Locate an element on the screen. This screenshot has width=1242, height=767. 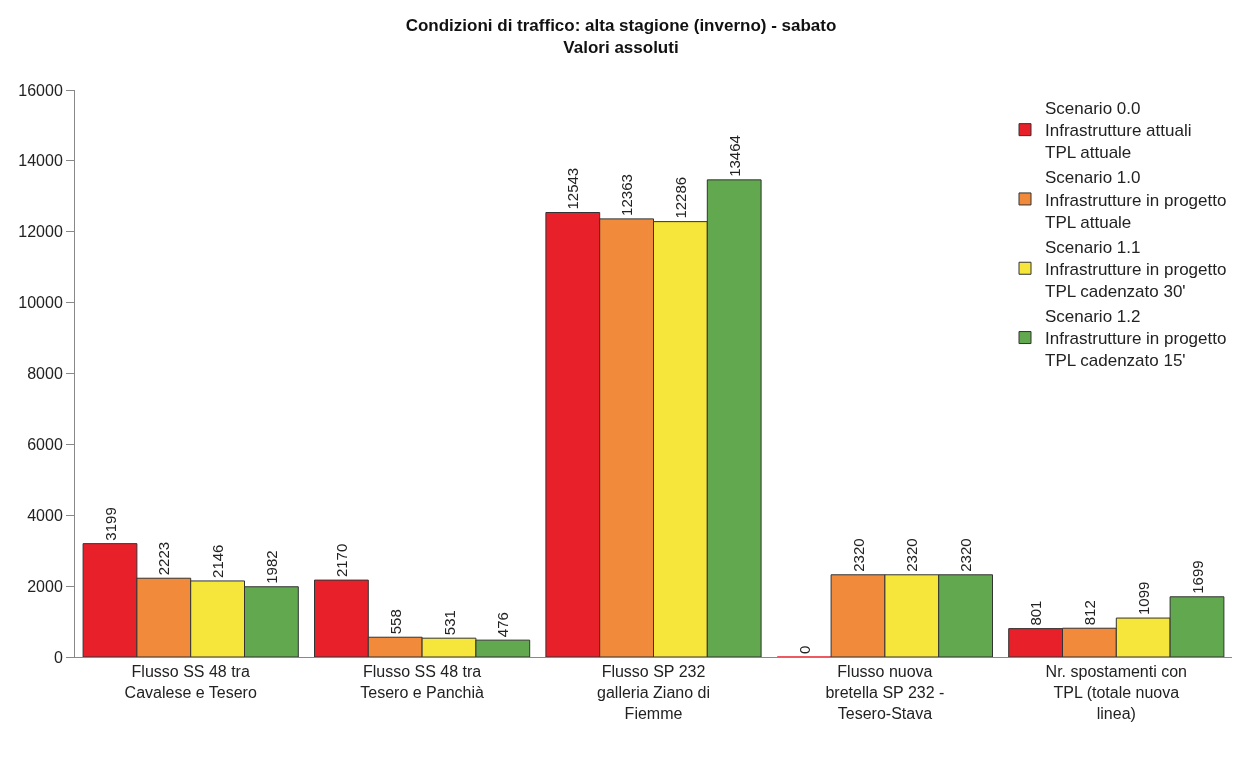
y-tick-label: 6000 is located at coordinates (45, 444).